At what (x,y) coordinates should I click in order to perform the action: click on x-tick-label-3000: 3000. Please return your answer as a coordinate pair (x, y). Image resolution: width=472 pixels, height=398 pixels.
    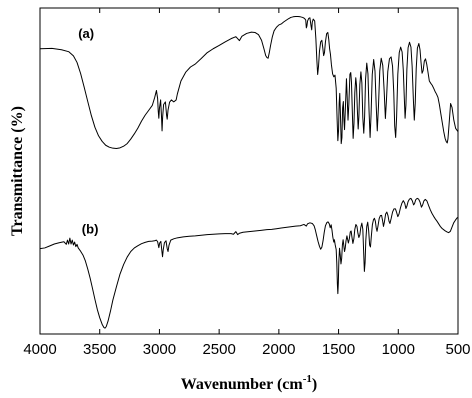
    Looking at the image, I should click on (159, 349).